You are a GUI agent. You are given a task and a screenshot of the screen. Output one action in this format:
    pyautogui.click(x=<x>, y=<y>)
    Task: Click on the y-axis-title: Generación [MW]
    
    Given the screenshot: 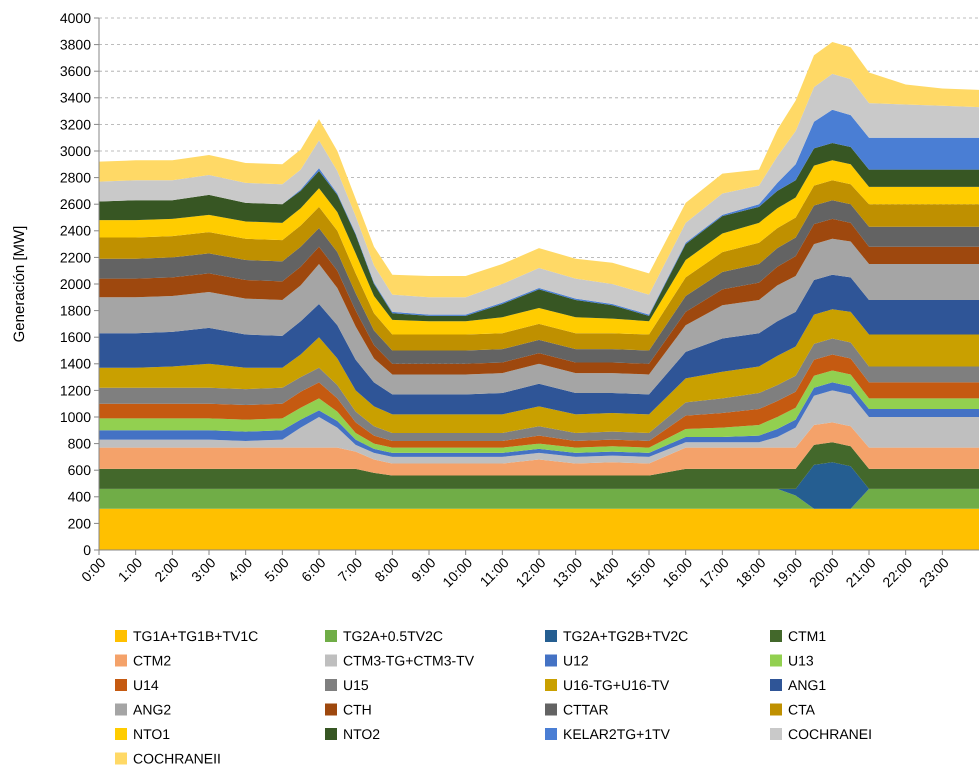 What is the action you would take?
    pyautogui.click(x=19, y=284)
    